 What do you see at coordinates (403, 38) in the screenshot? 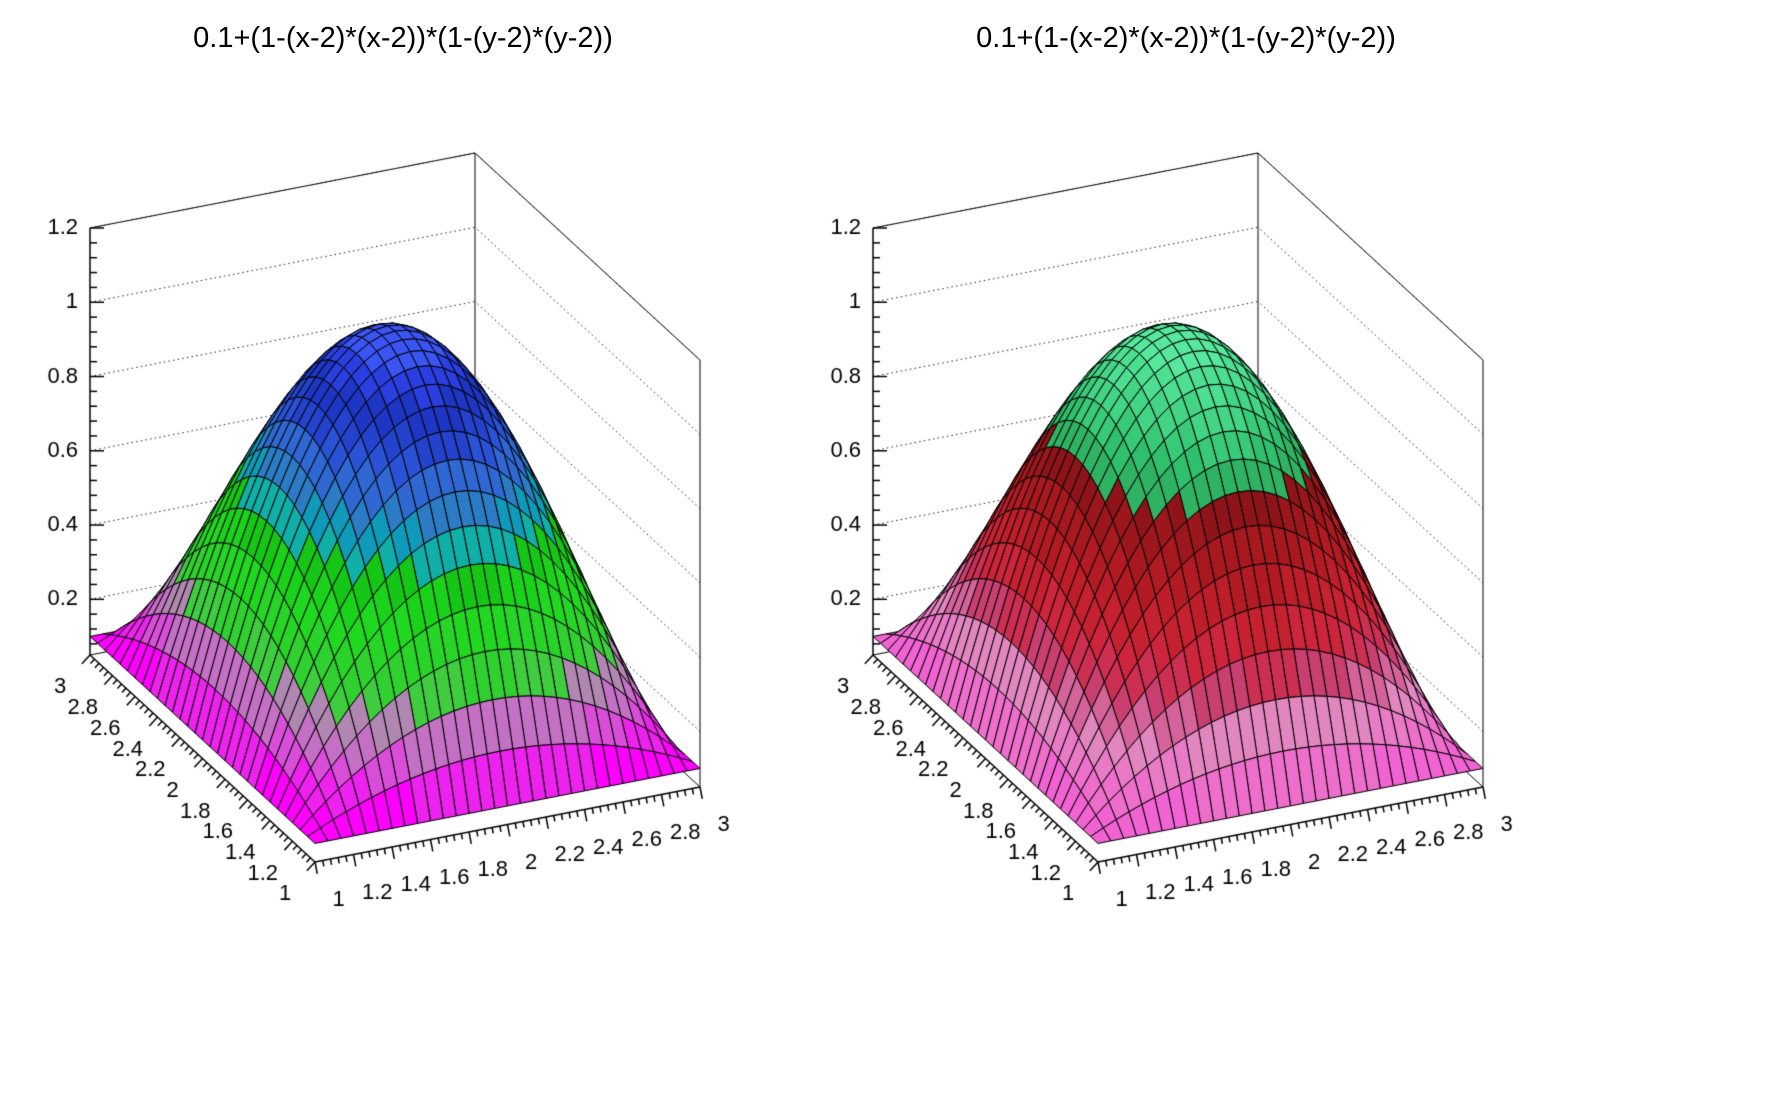
I see `plot1-title: 0.1+(1-(x-2)*(x-2))*(1-(y-2)*(y-2))` at bounding box center [403, 38].